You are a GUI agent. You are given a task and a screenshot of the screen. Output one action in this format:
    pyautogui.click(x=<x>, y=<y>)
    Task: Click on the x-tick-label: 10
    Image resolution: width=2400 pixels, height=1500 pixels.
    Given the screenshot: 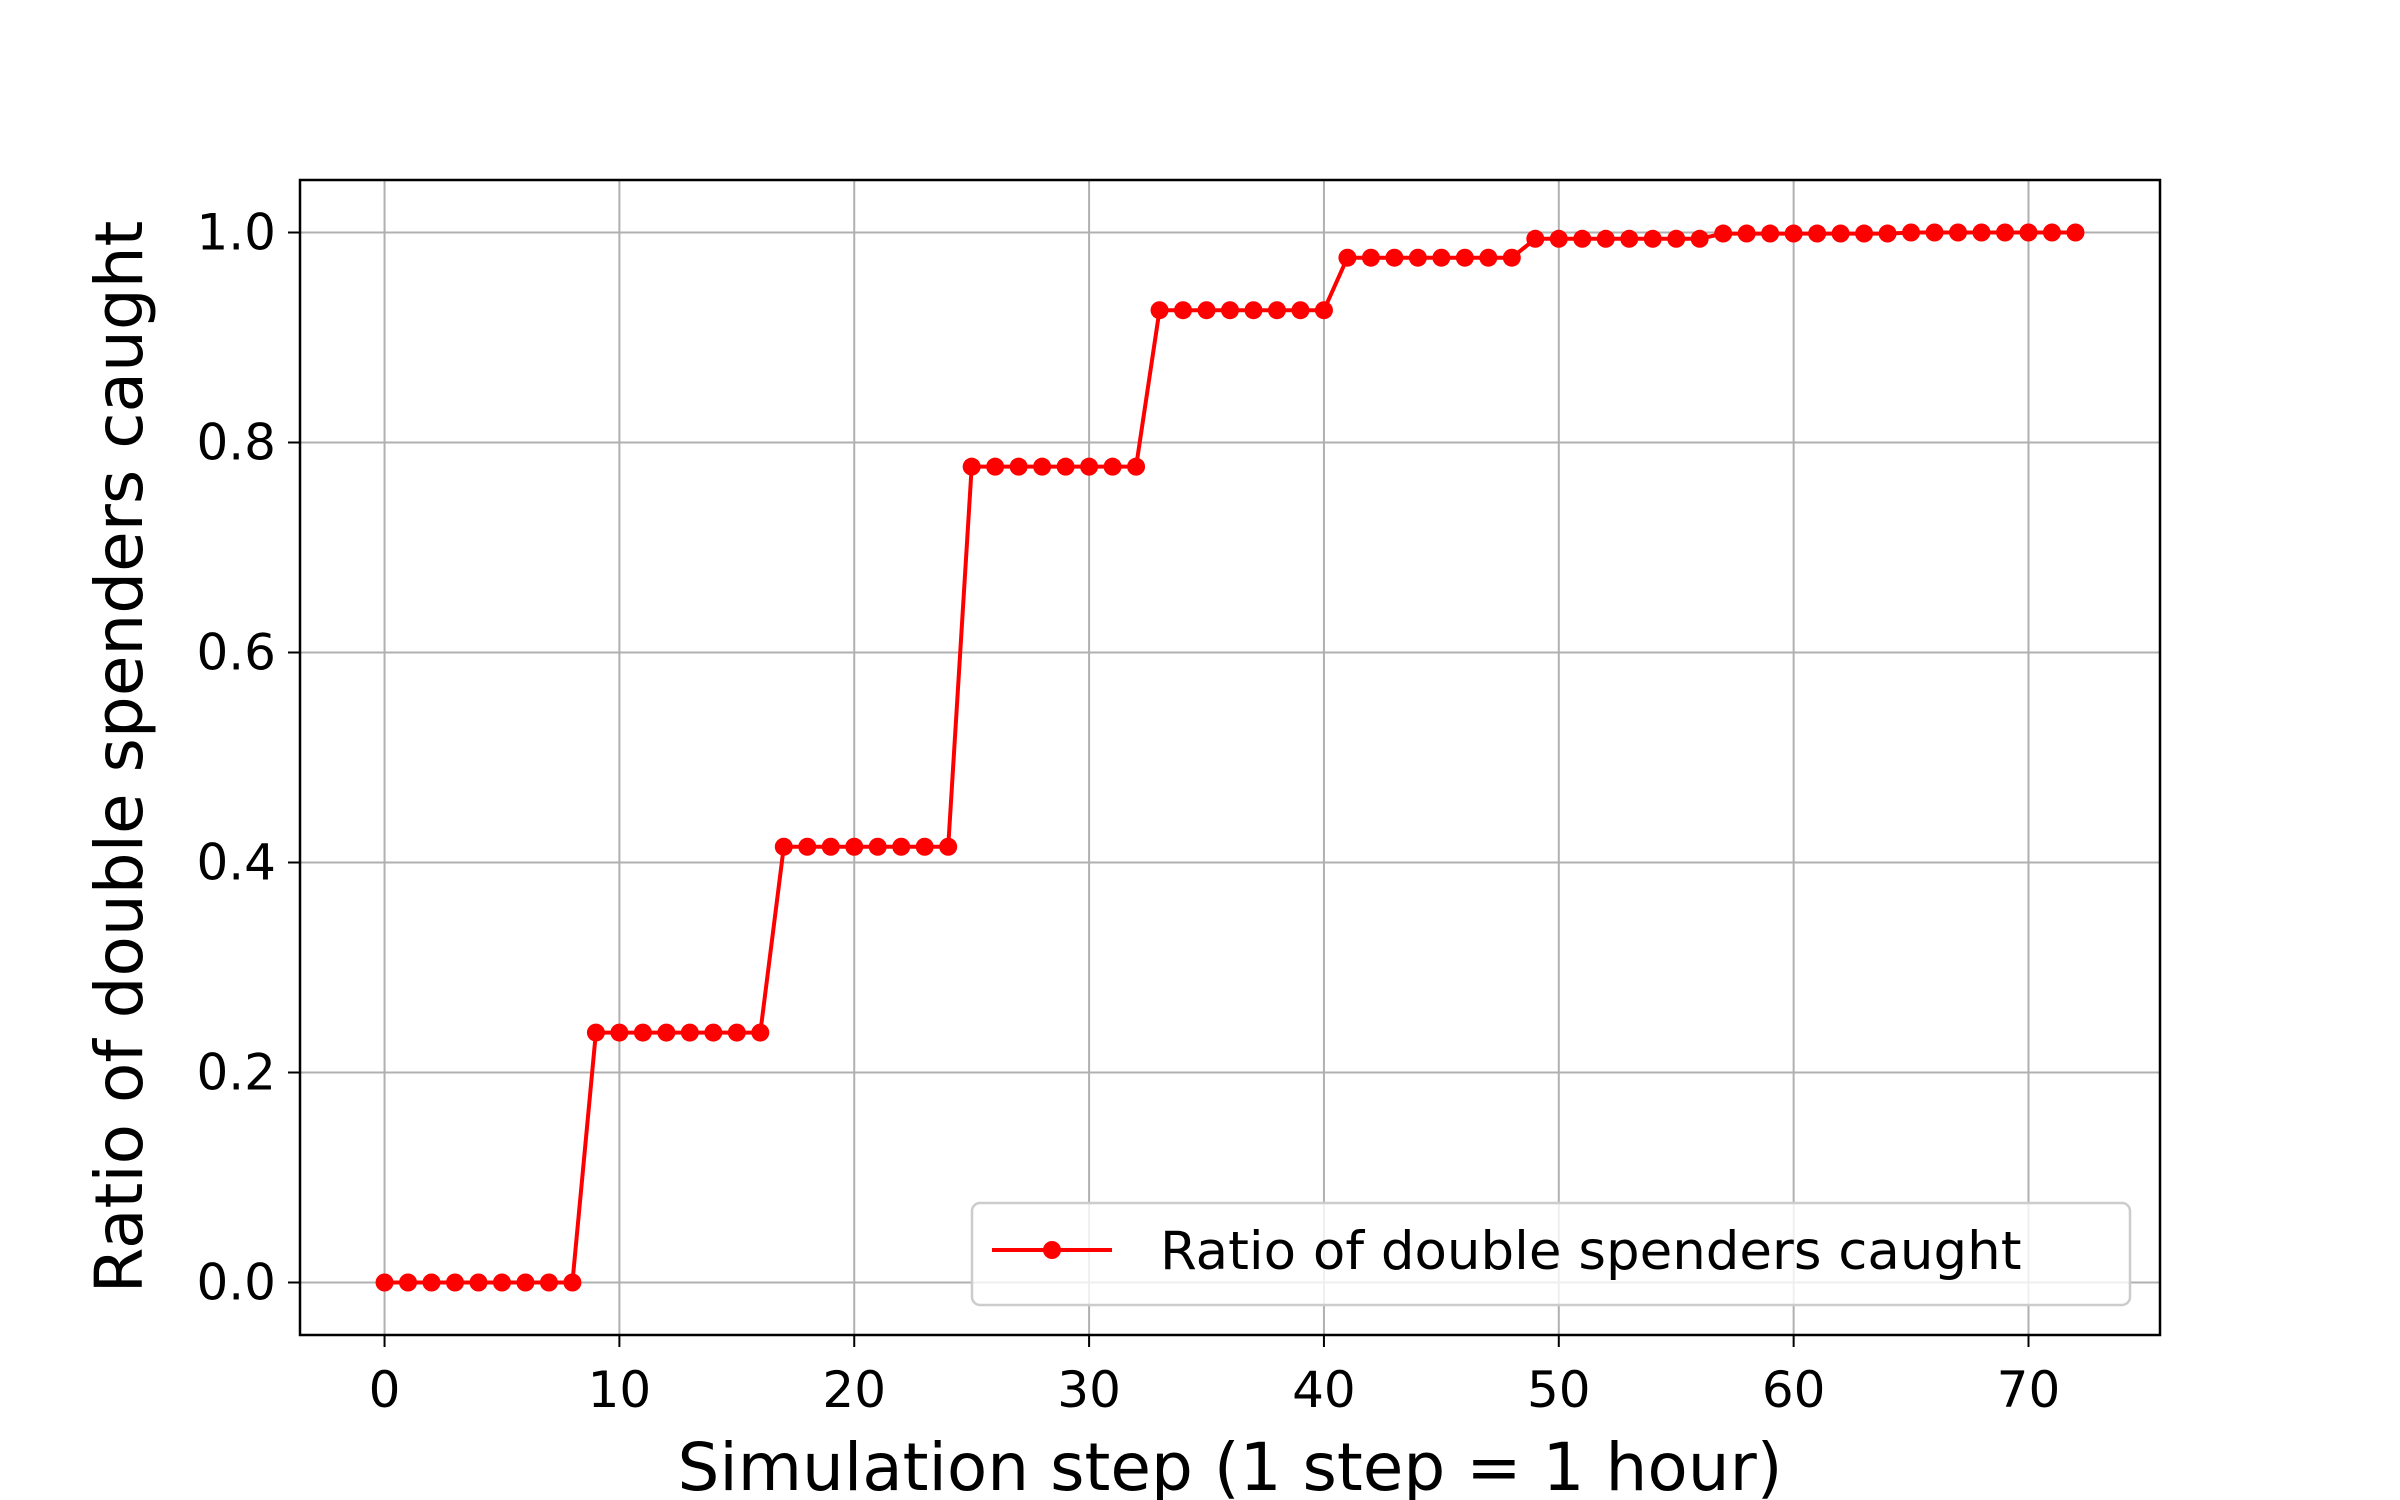 What is the action you would take?
    pyautogui.click(x=620, y=1390)
    